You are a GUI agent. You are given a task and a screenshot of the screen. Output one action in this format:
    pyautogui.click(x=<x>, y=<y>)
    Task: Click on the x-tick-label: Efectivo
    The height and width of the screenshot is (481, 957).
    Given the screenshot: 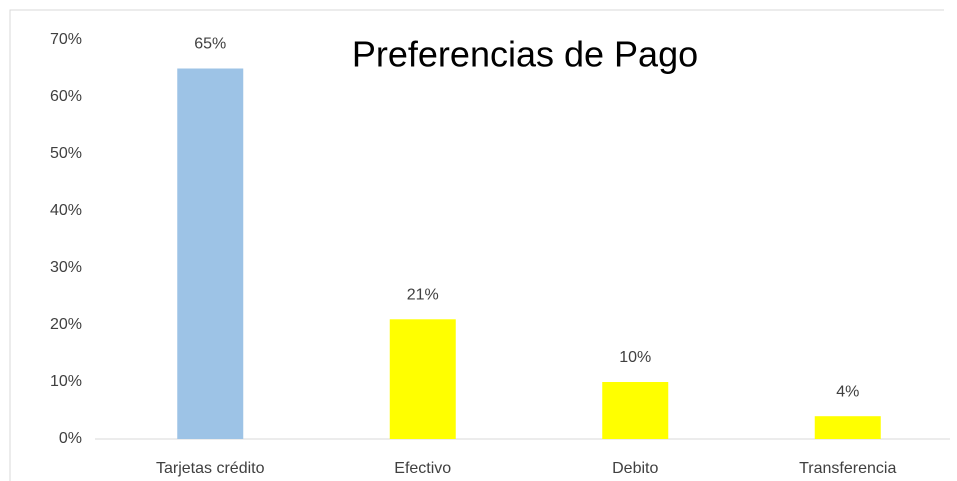 What is the action you would take?
    pyautogui.click(x=422, y=468)
    